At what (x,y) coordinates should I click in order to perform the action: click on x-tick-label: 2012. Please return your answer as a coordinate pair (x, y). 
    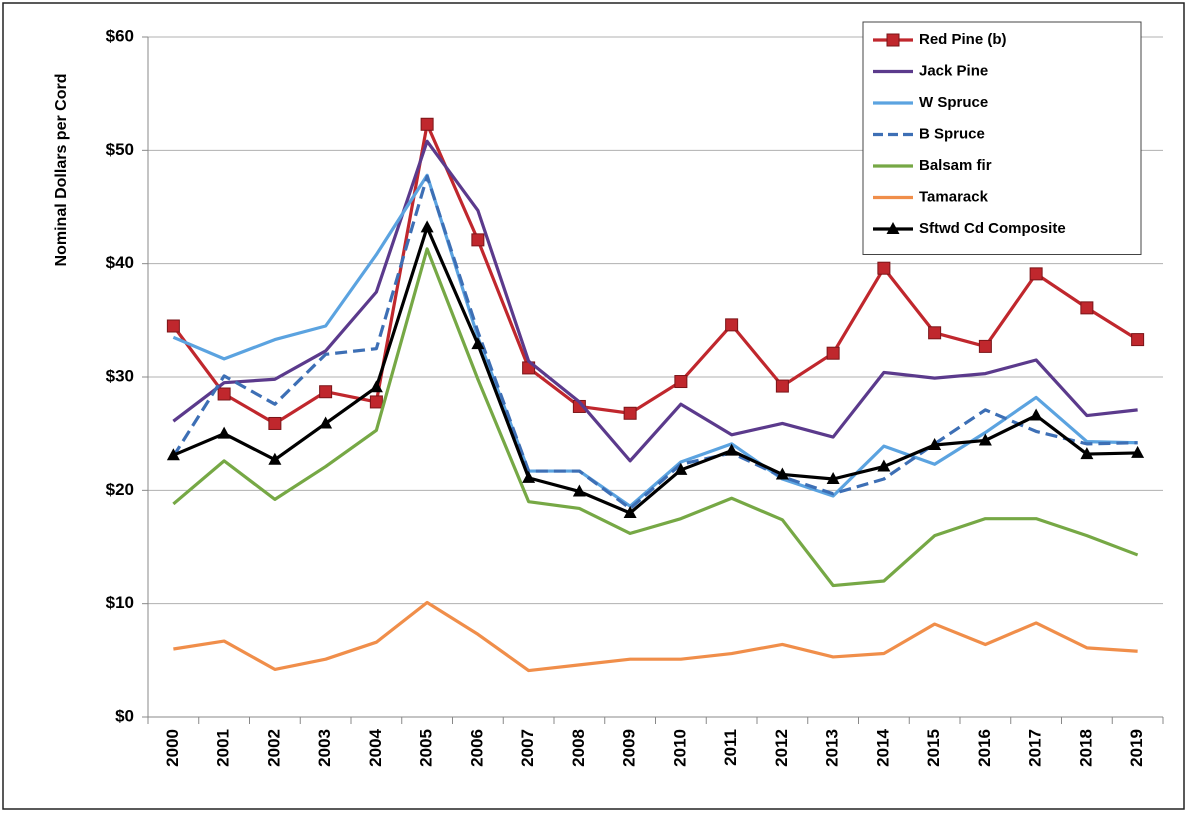
    Looking at the image, I should click on (781, 748).